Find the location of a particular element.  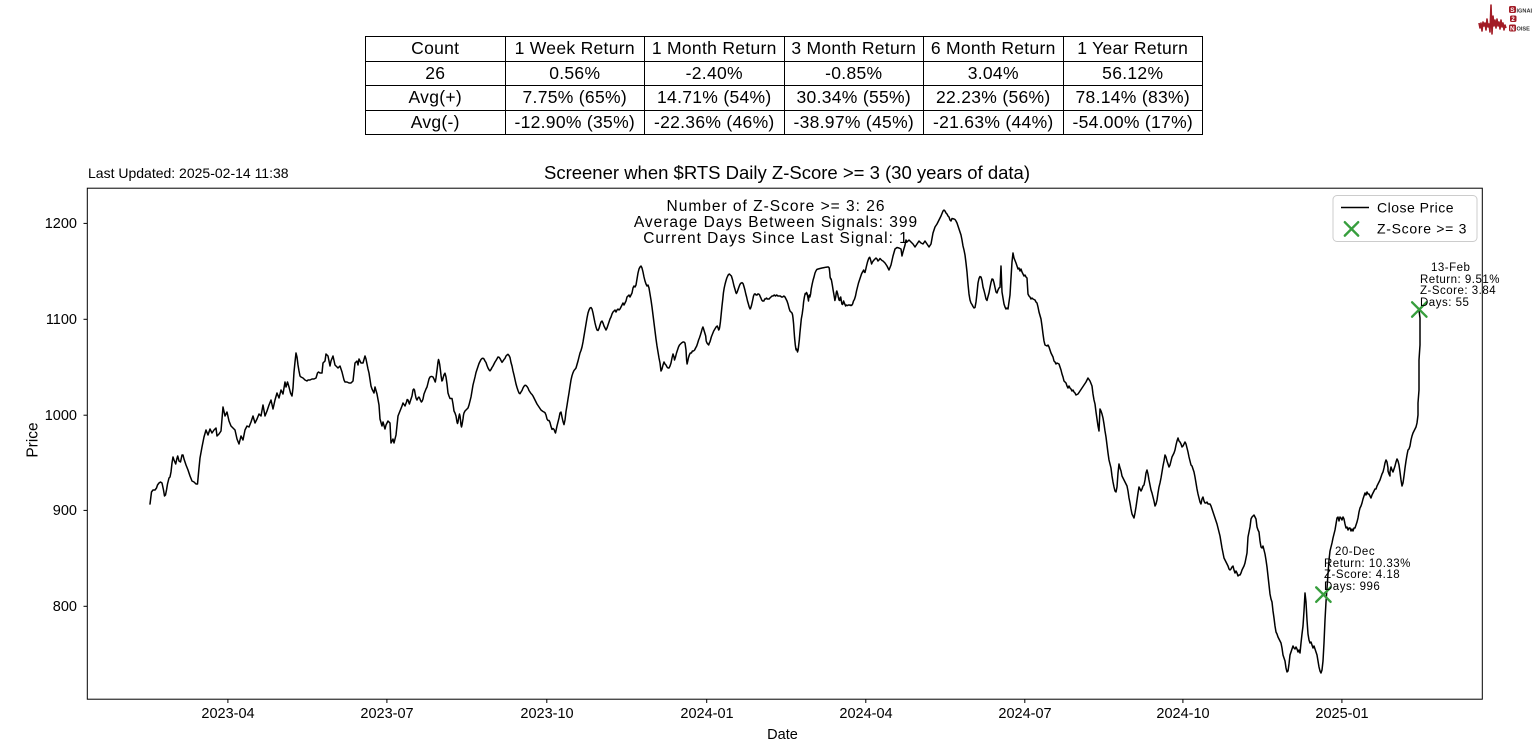

svg-text: Z-Score >= 3 is located at coordinates (1422, 229).